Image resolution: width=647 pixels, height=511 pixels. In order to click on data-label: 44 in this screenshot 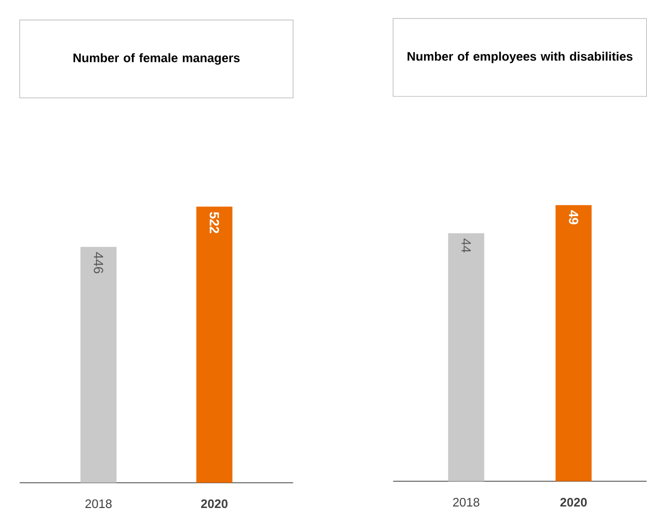, I will do `click(466, 245)`.